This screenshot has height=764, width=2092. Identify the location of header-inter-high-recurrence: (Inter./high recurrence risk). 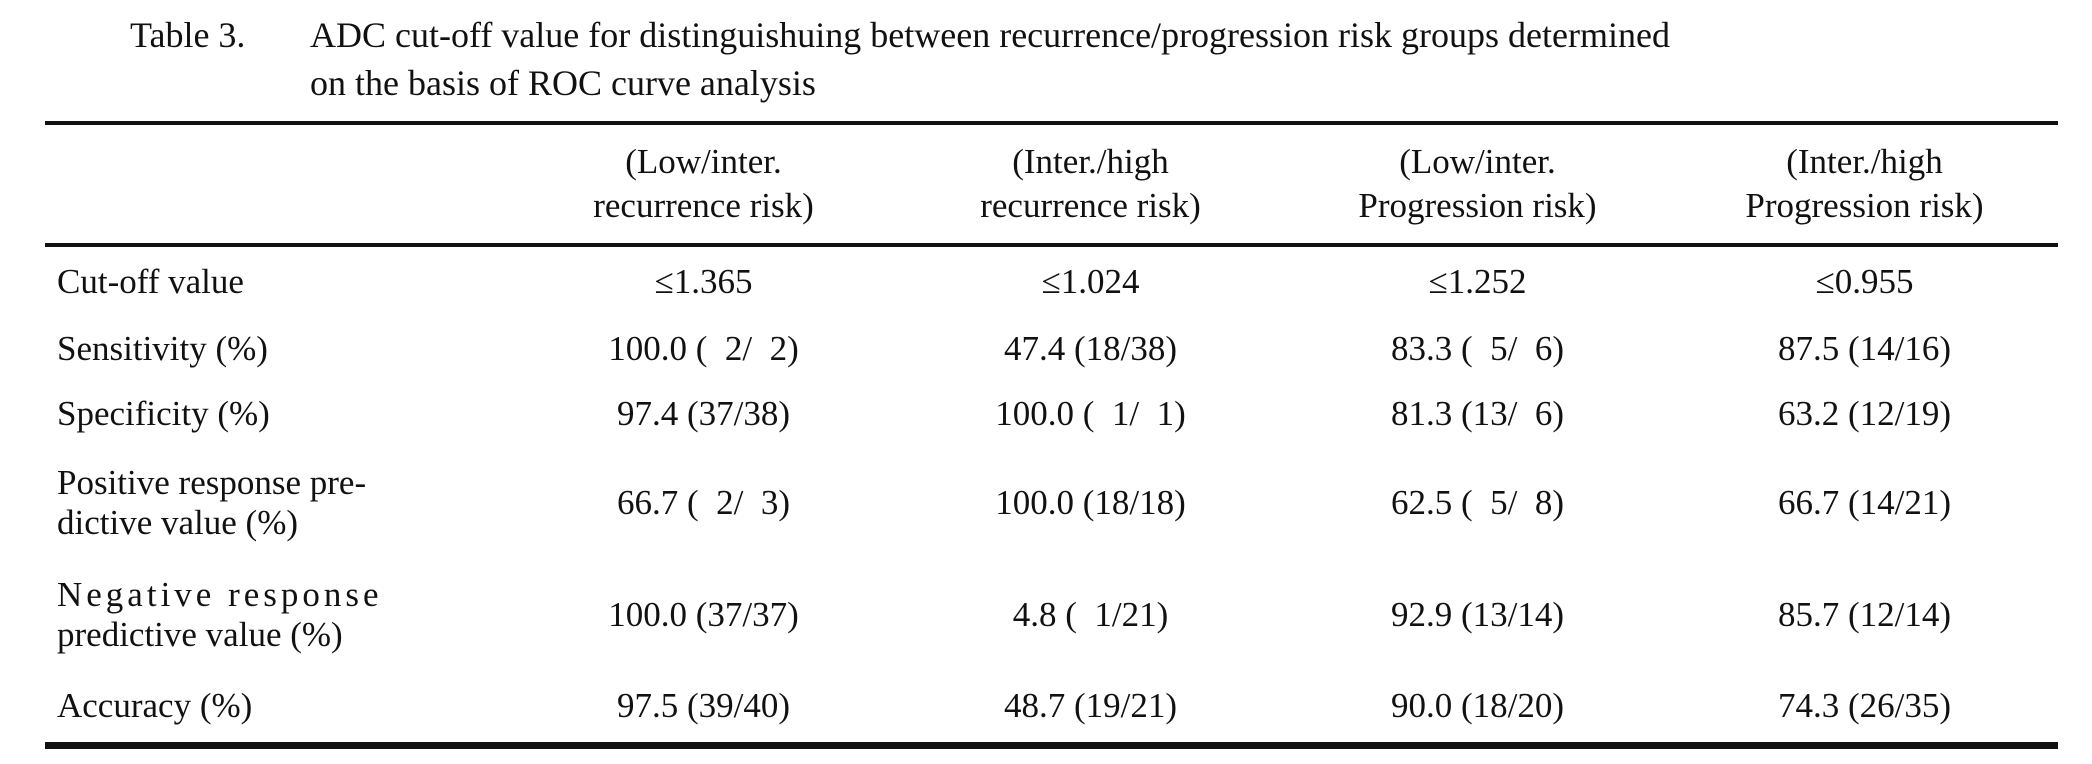
(1090, 185).